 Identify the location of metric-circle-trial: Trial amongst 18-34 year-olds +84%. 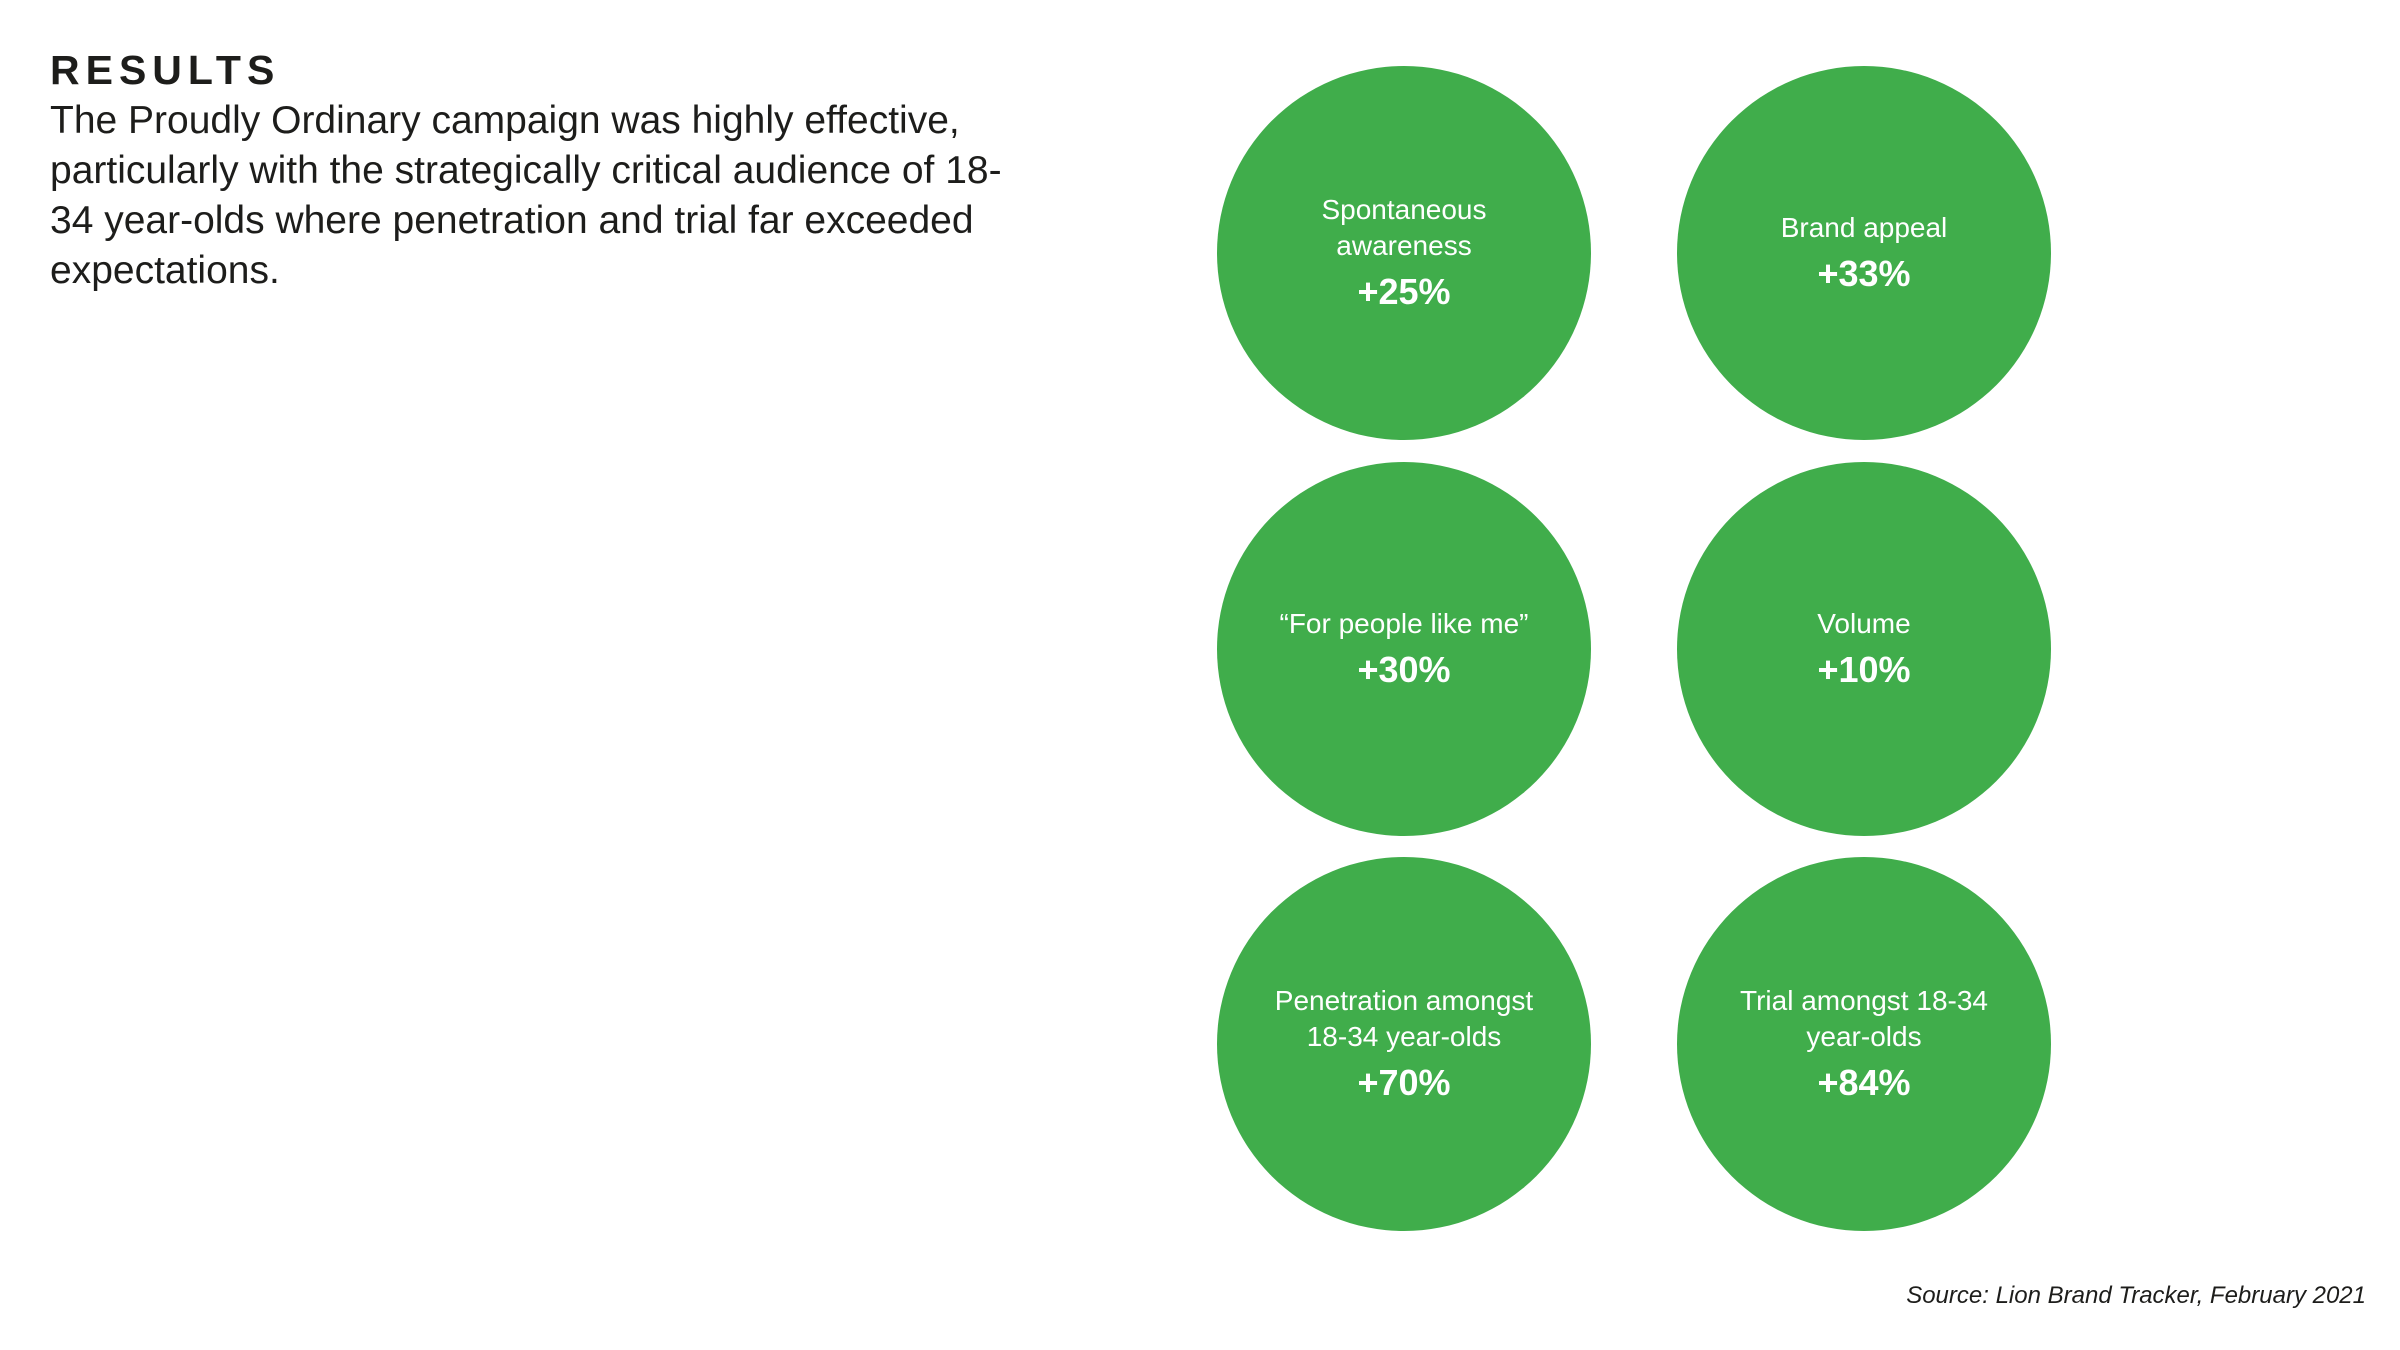
(1864, 1044).